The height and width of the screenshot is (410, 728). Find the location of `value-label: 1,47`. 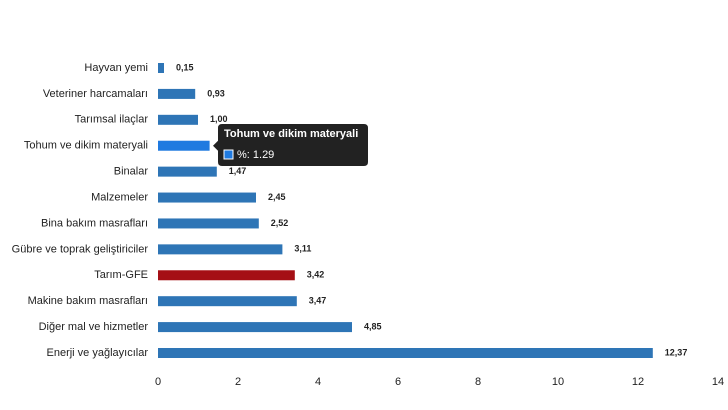

value-label: 1,47 is located at coordinates (238, 171).